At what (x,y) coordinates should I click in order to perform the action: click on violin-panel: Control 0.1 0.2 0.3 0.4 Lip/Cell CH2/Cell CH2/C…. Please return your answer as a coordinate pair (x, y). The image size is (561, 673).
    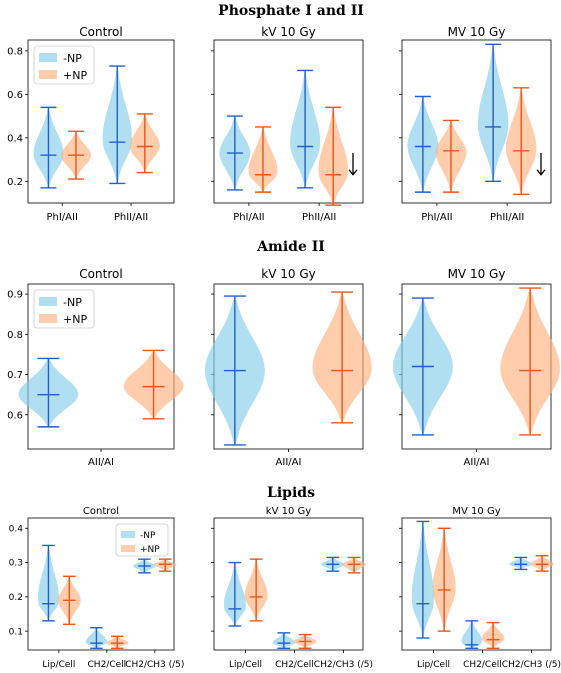
    Looking at the image, I should click on (97, 588).